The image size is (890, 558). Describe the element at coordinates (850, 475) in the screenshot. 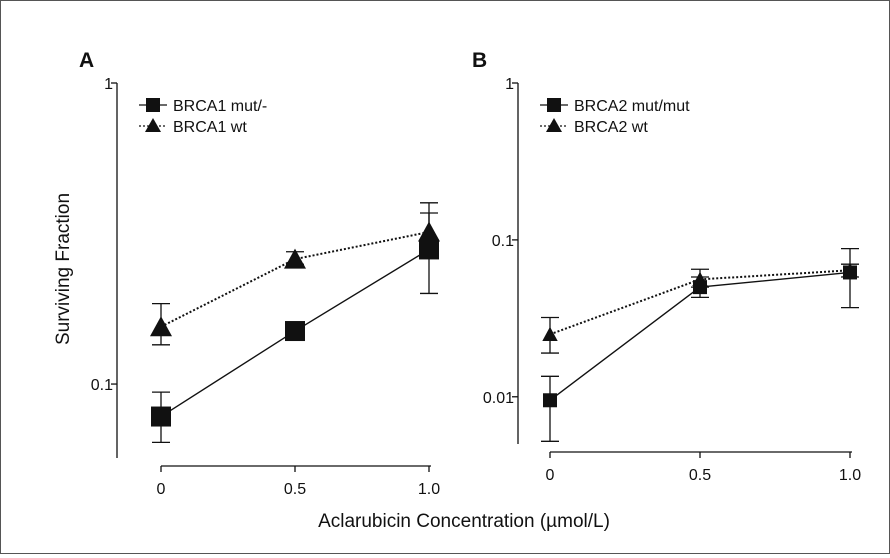

I see `panel-b-x-tick-label: 1.0` at that location.